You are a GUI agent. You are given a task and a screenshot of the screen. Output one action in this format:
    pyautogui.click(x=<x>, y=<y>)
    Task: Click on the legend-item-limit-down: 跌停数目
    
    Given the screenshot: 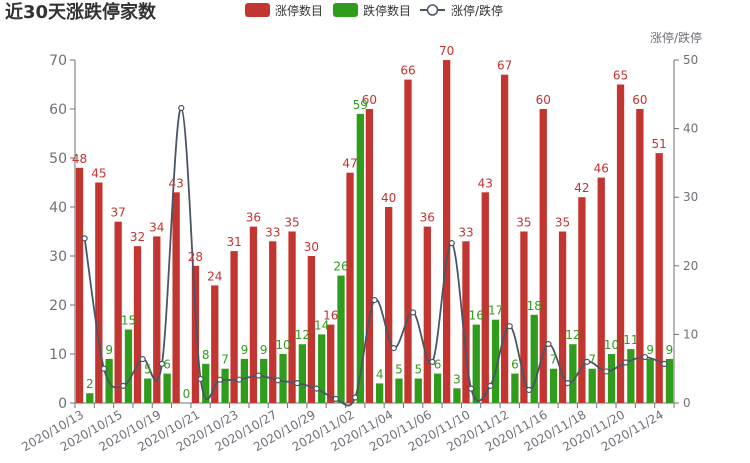 What is the action you would take?
    pyautogui.click(x=372, y=10)
    